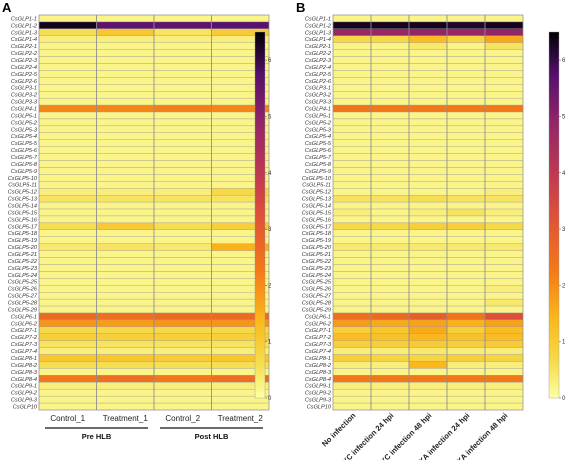 The height and width of the screenshot is (460, 571). Describe the element at coordinates (317, 179) in the screenshot. I see `row-label: CsGLP5-10` at that location.